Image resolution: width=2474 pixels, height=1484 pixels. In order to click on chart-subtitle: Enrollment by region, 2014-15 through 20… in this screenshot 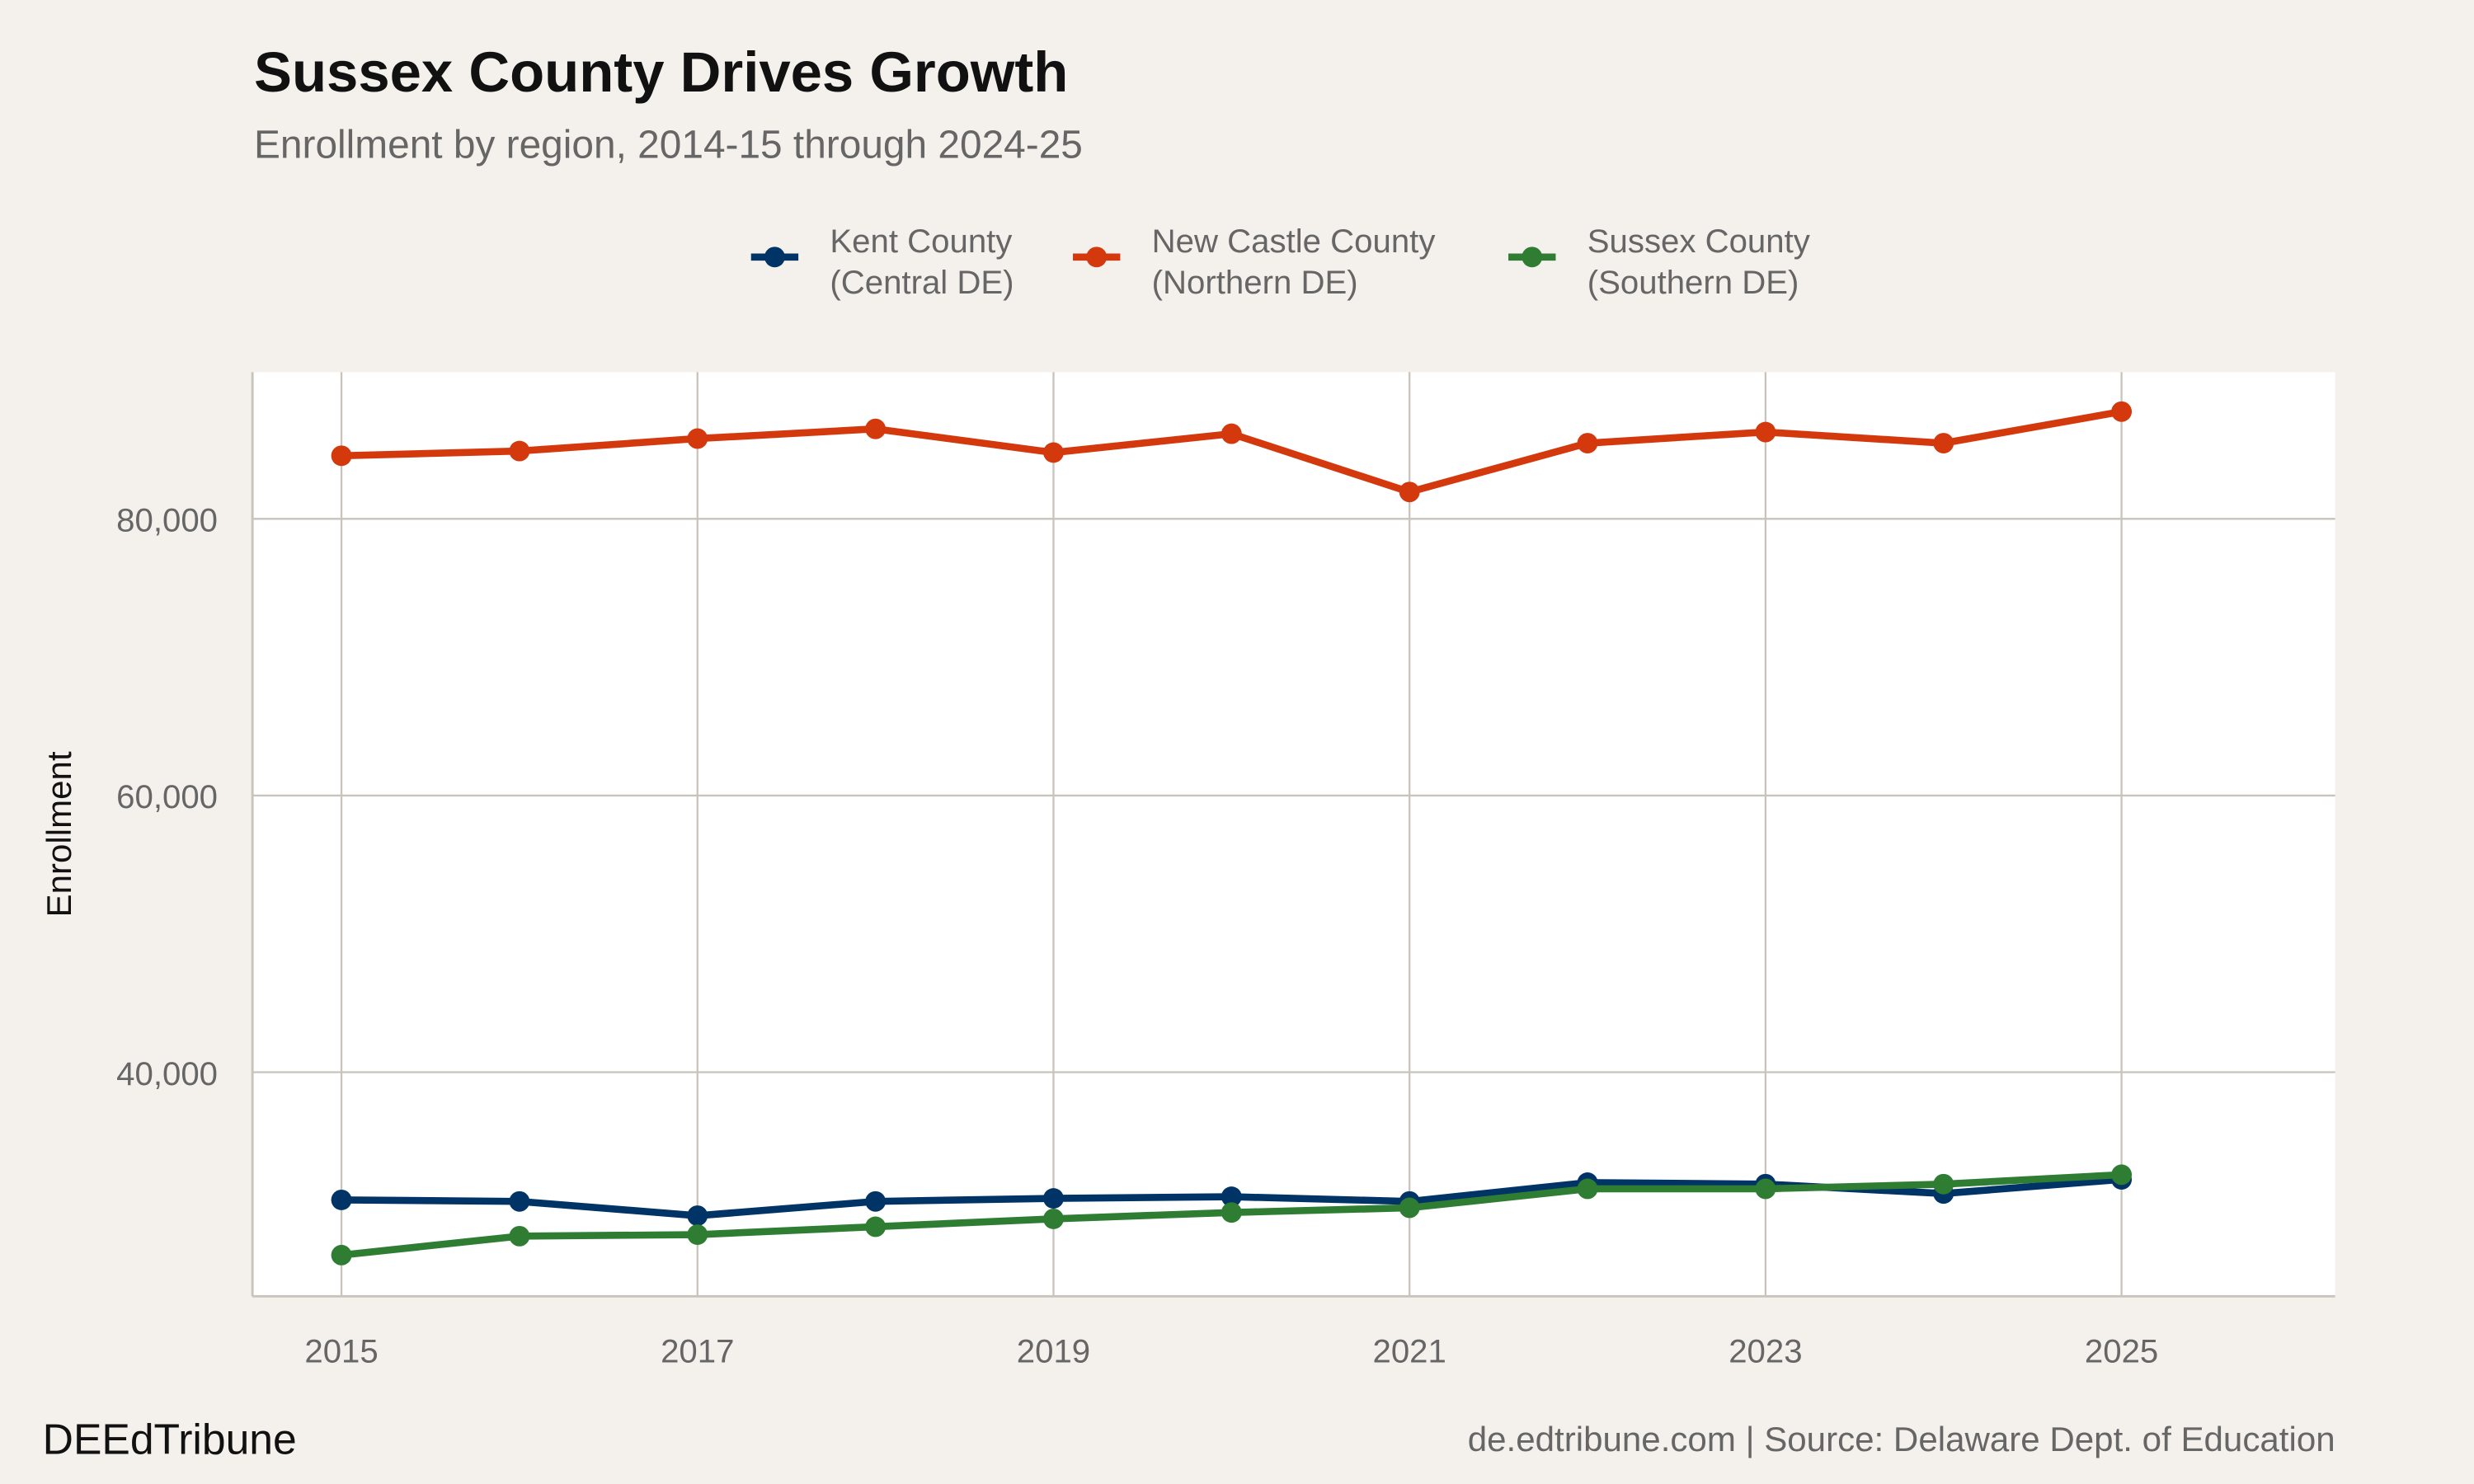, I will do `click(668, 145)`.